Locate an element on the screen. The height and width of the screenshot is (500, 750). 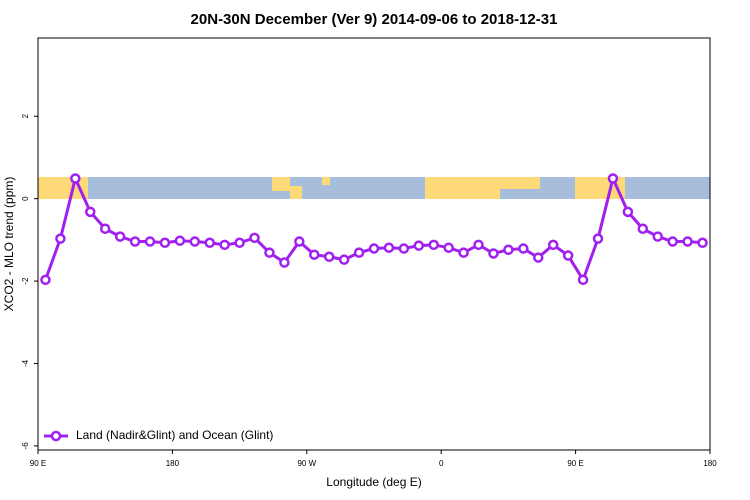
x-axis-label: Longitude (deg E) is located at coordinates (373, 482).